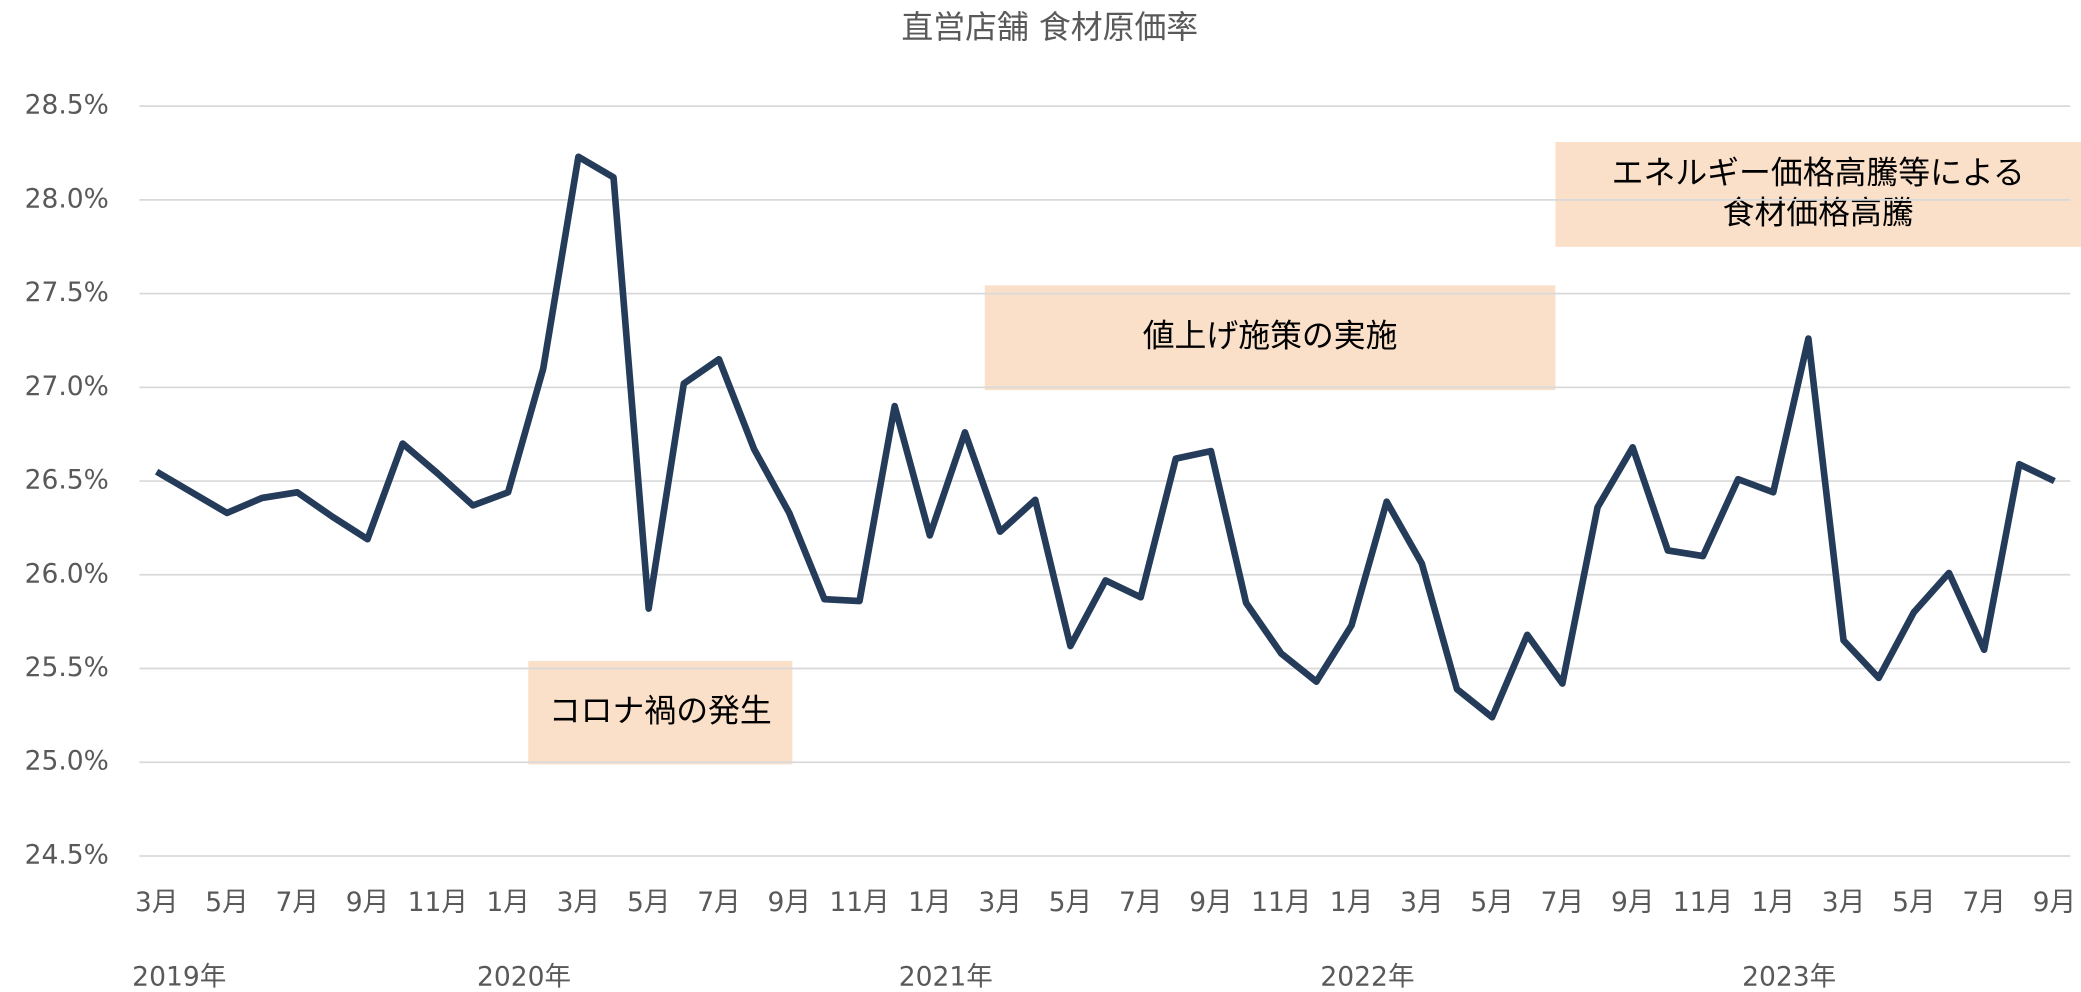 The width and height of the screenshot is (2081, 992). Describe the element at coordinates (1049, 27) in the screenshot. I see `chart-title: 直営店舗 食材原価率` at that location.